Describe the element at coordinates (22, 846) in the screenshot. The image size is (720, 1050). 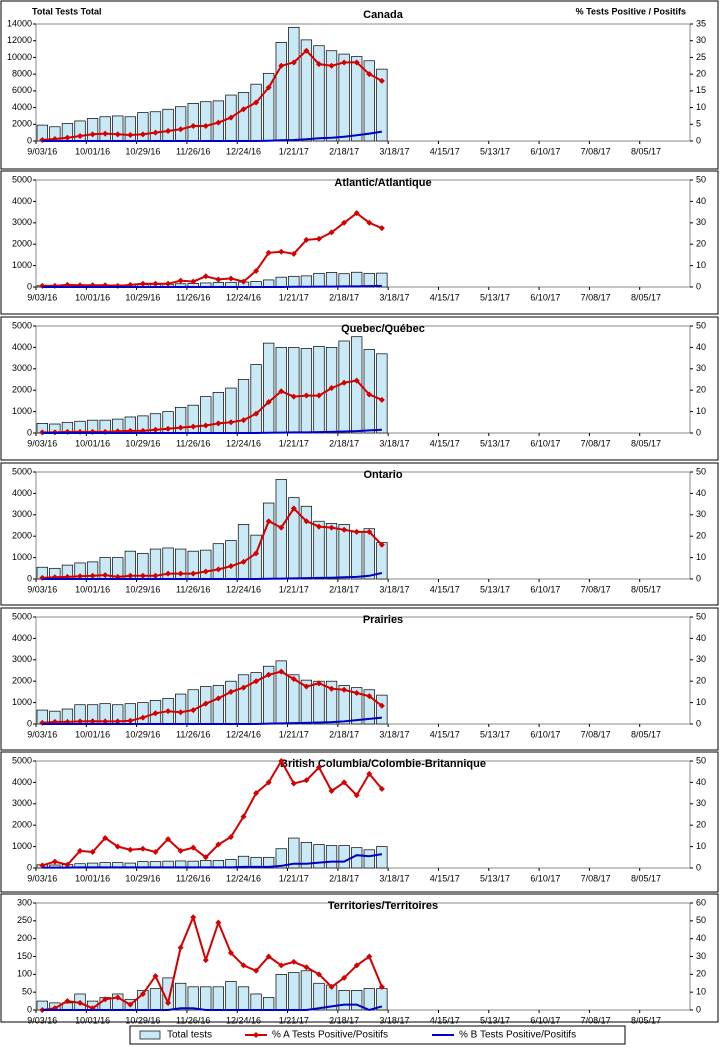
I see `y-tick-label: 1000` at that location.